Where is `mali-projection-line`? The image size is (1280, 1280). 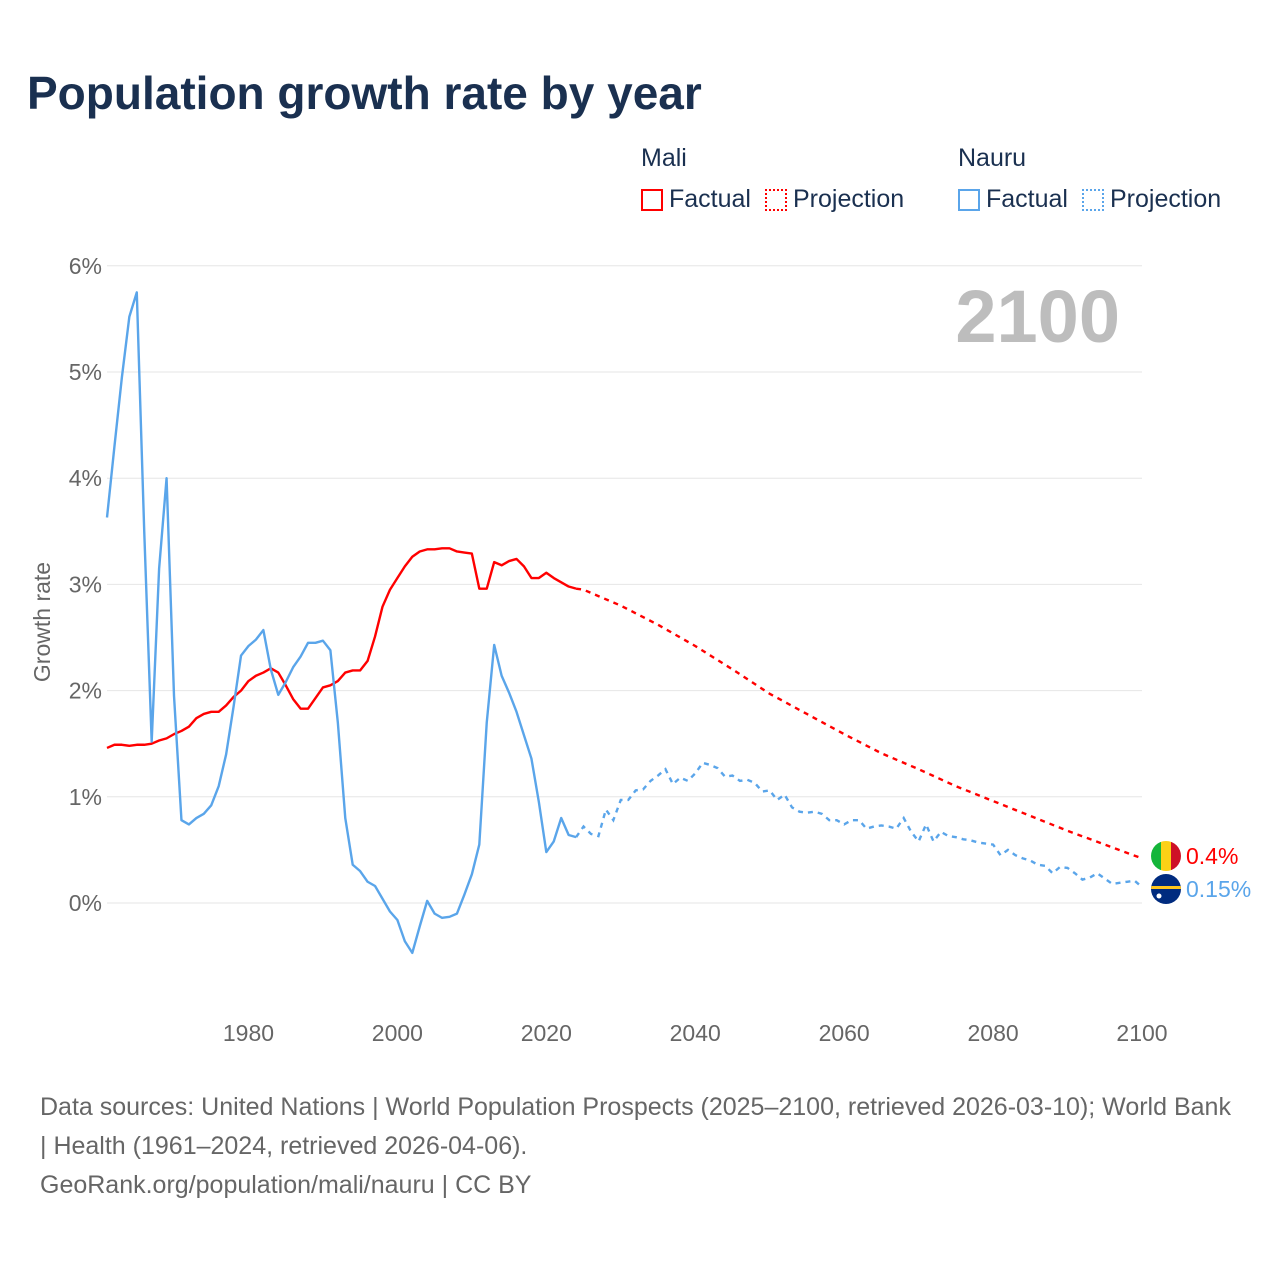 mali-projection-line is located at coordinates (859, 723).